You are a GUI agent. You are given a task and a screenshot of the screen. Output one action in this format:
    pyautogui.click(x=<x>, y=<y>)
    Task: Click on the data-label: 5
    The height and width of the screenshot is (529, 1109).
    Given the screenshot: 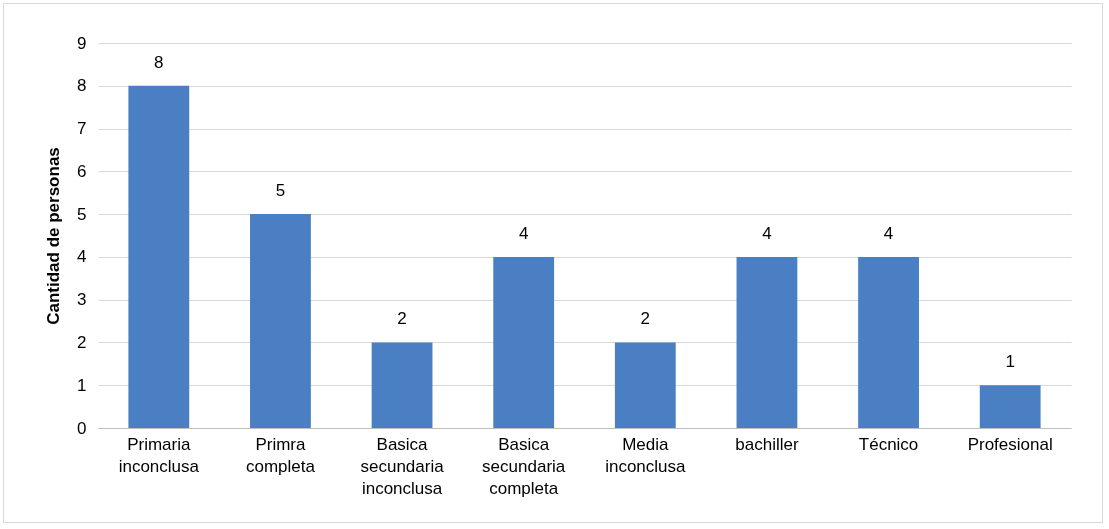 What is the action you would take?
    pyautogui.click(x=280, y=191)
    